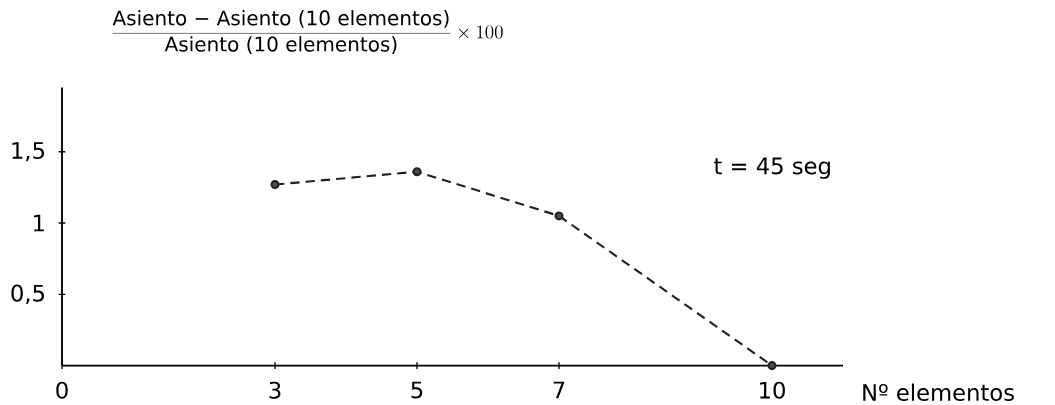  I want to click on x-tick-label: 5, so click(417, 390).